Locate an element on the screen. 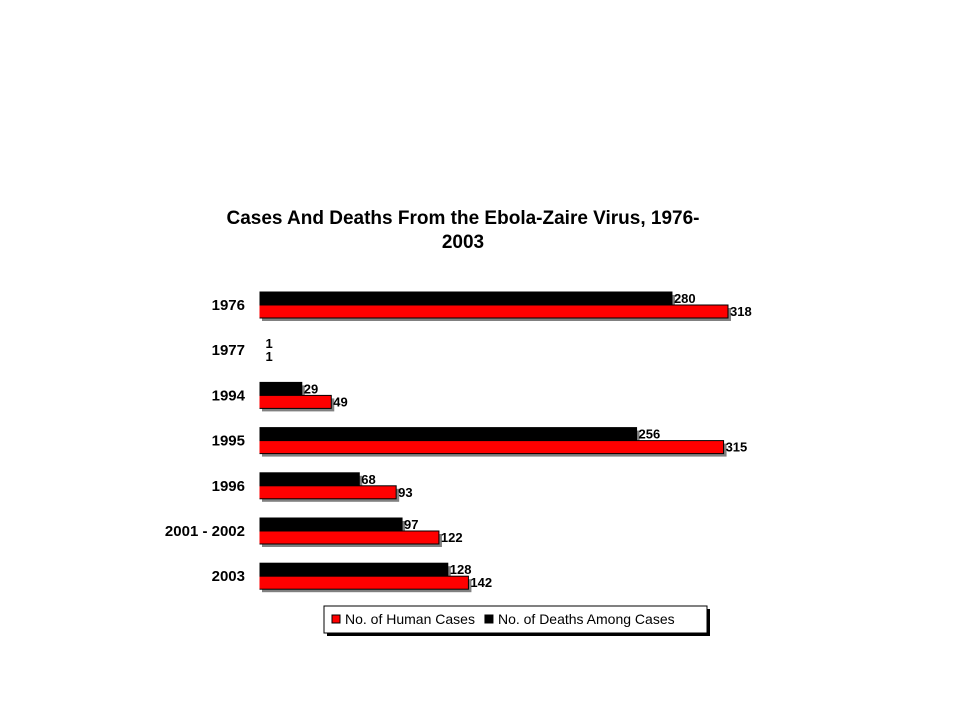 The width and height of the screenshot is (960, 720). category-label: 1977 is located at coordinates (228, 350).